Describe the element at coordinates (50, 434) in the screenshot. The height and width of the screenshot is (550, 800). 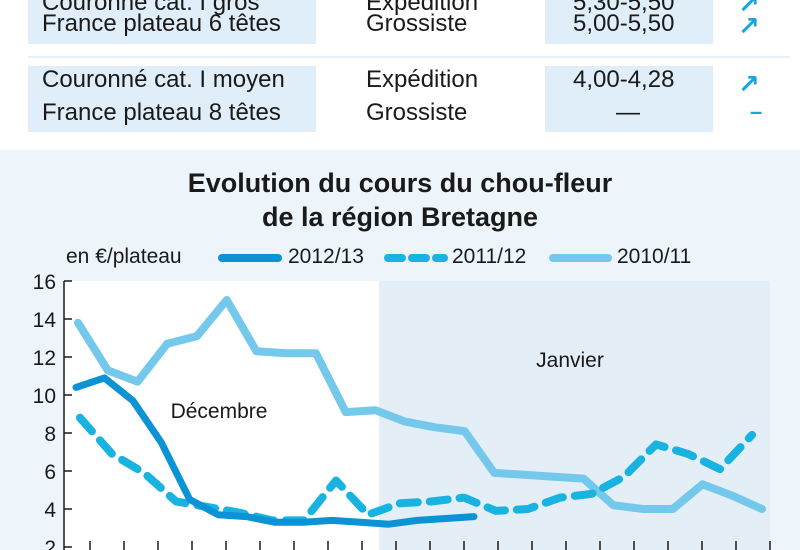
I see `y-tick-label: 8` at that location.